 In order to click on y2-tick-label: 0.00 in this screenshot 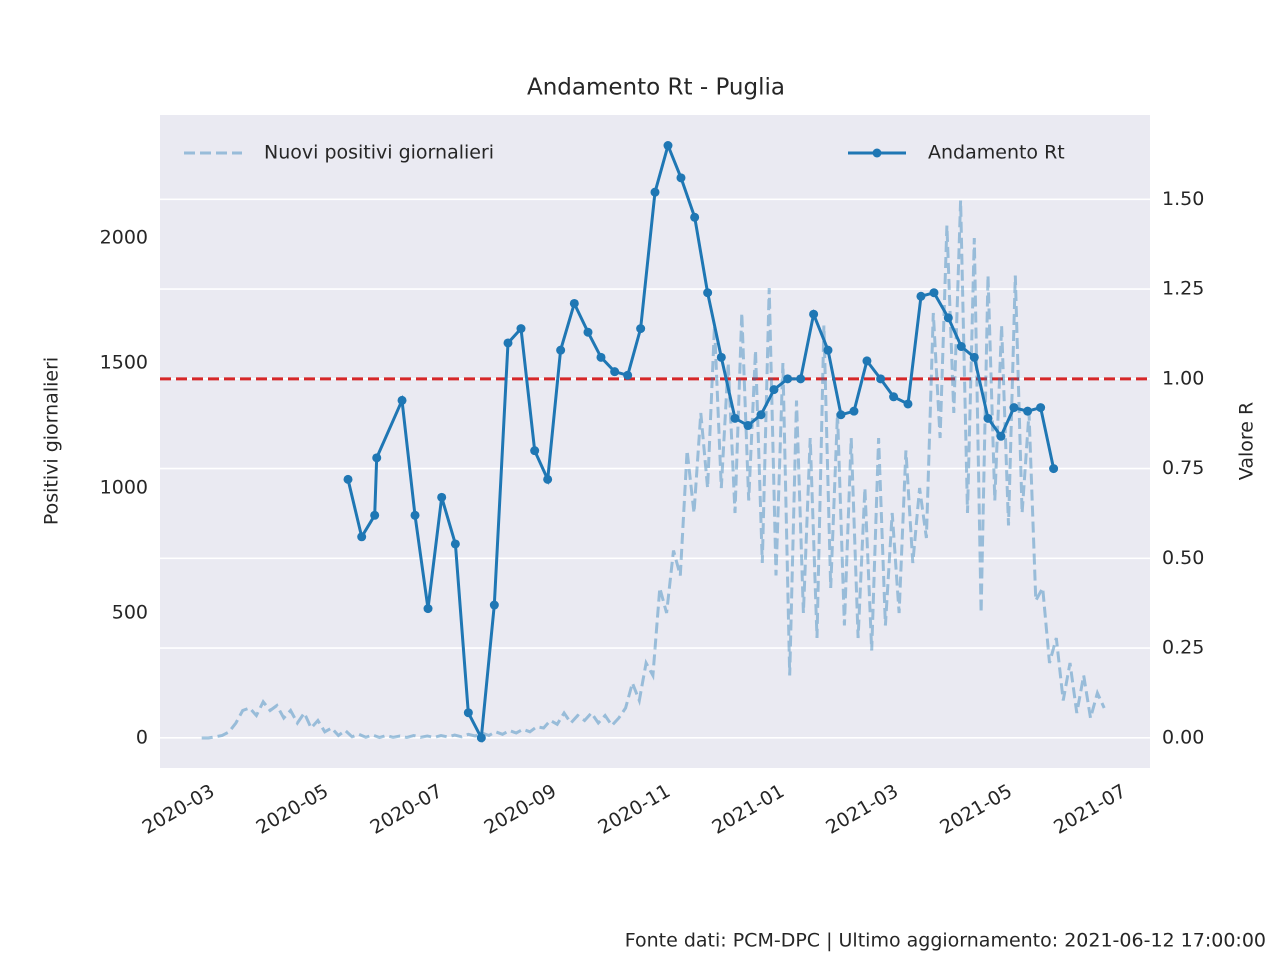, I will do `click(1183, 737)`.